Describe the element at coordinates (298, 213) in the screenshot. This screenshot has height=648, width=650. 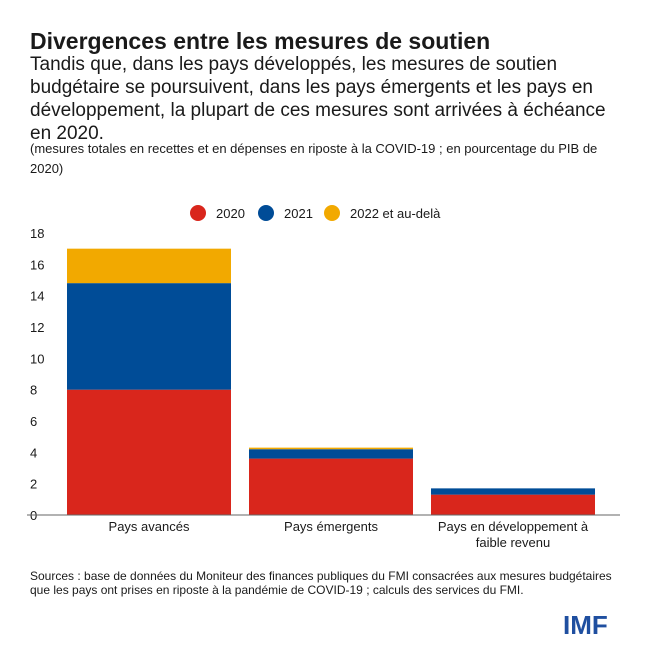
I see `legend-label-2021: 2021` at that location.